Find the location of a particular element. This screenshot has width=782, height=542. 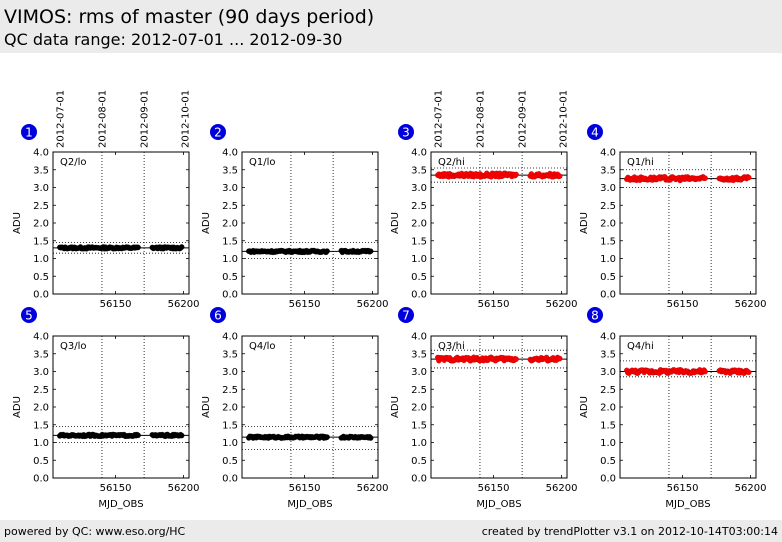

y-tick-label: 2.5 is located at coordinates (419, 390).